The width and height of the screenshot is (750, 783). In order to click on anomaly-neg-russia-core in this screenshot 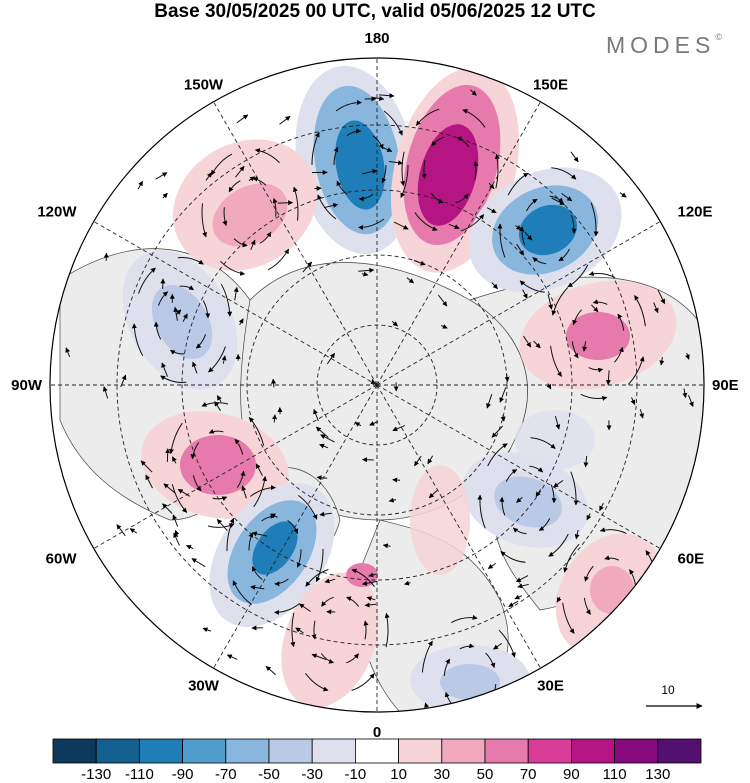, I will do `click(528, 502)`.